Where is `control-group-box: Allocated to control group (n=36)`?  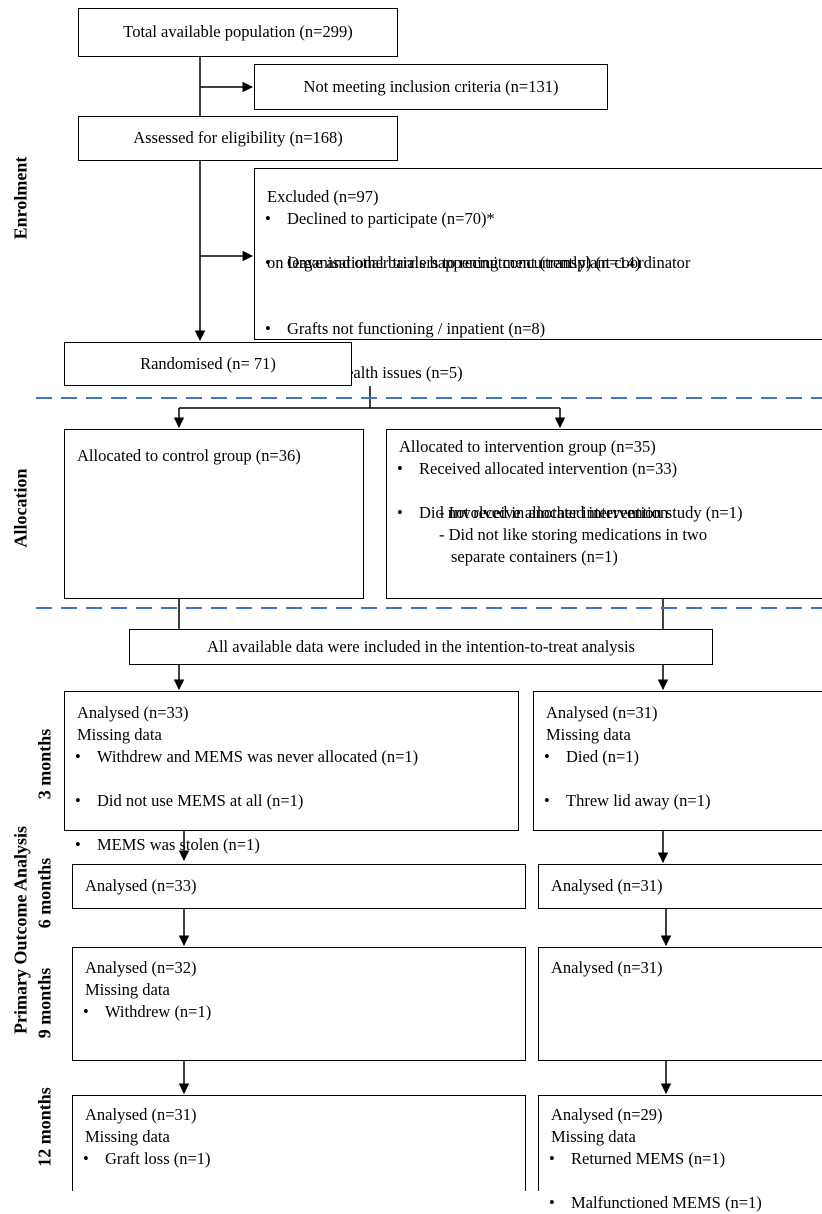 control-group-box: Allocated to control group (n=36) is located at coordinates (214, 514).